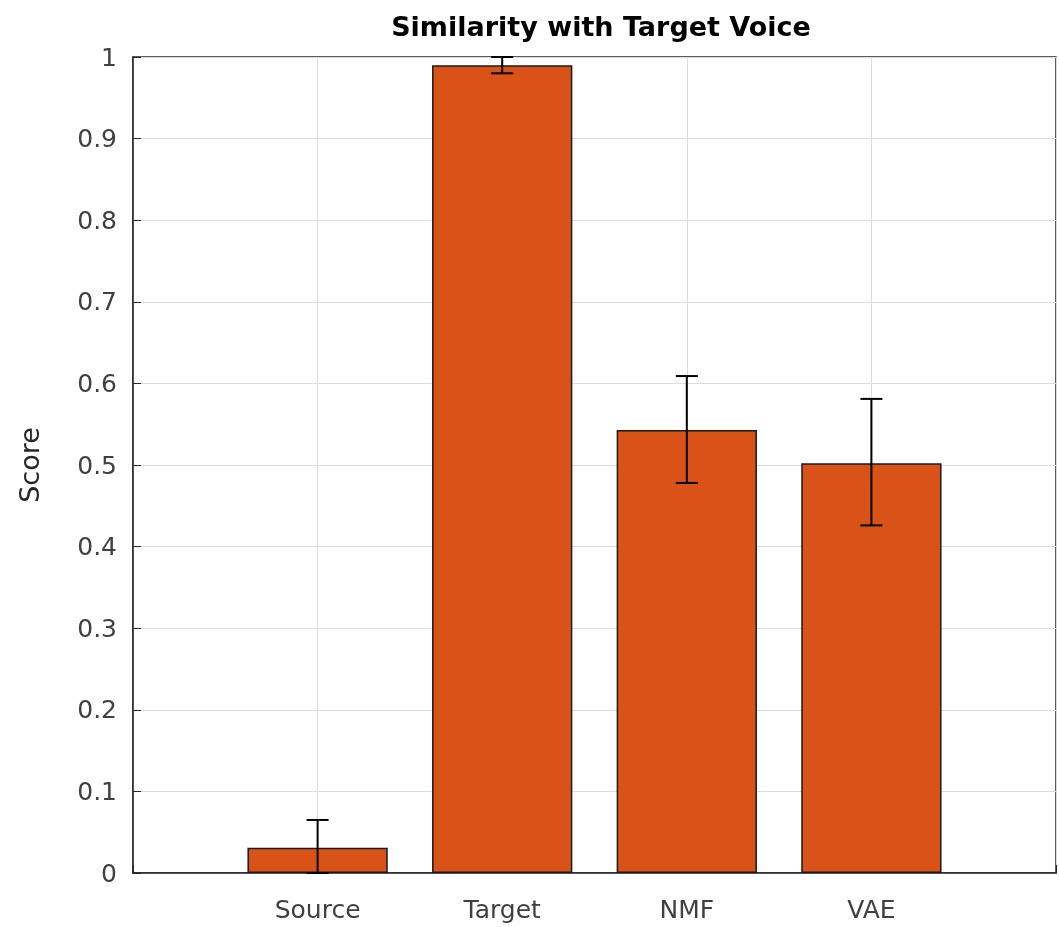  I want to click on x-tick-label: NMF, so click(687, 909).